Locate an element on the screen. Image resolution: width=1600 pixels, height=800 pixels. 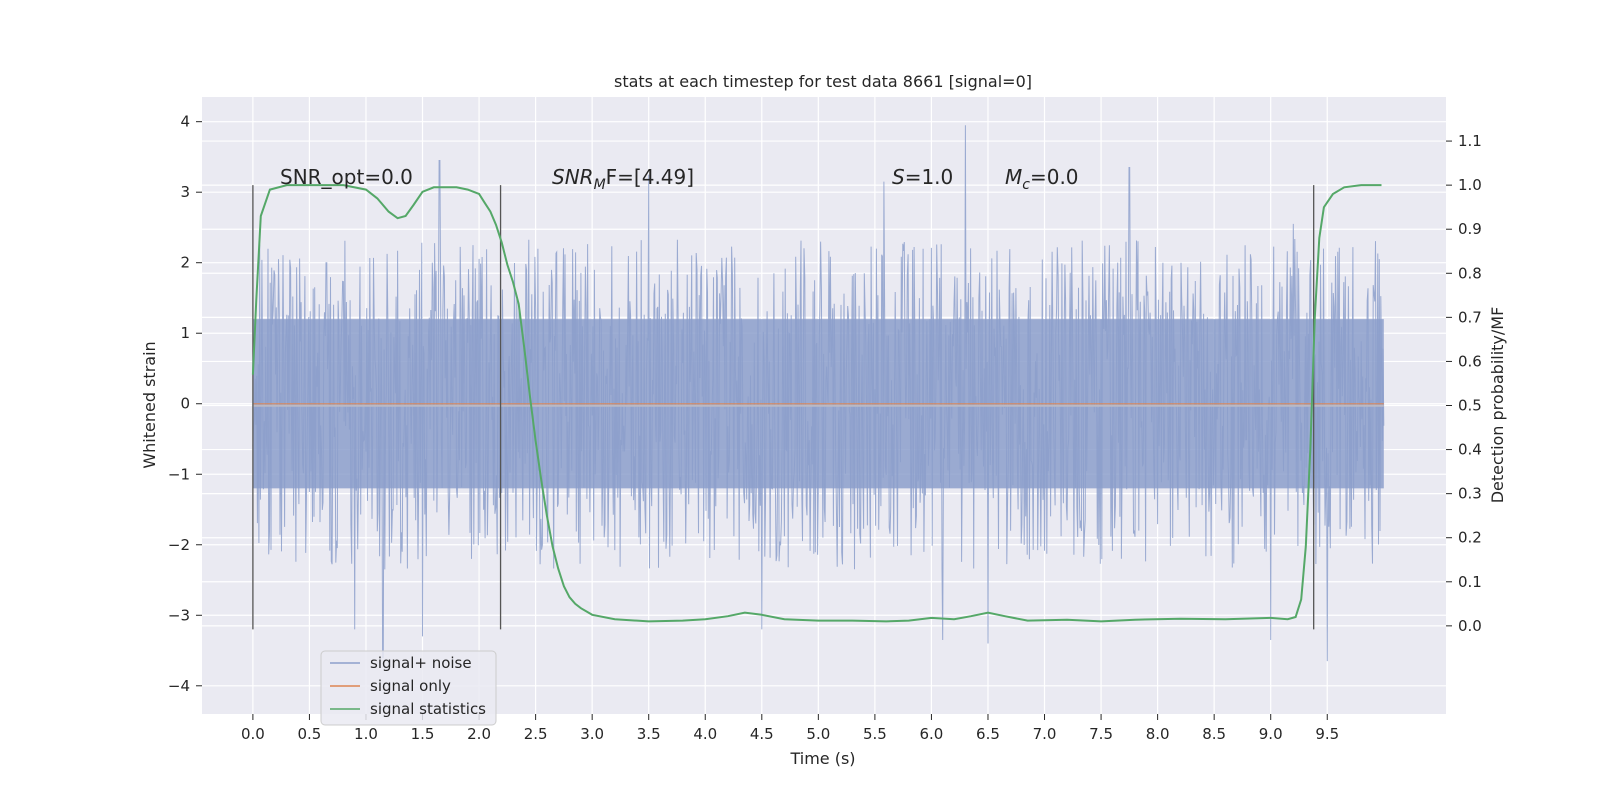
annotation-mc: Mc=0.0 is located at coordinates (1042, 179).